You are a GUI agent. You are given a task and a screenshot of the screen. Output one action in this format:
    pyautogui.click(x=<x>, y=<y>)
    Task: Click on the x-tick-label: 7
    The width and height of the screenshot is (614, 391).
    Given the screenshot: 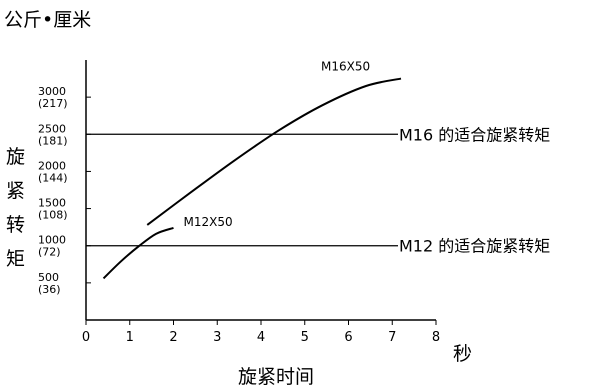 What is the action you would take?
    pyautogui.click(x=392, y=337)
    